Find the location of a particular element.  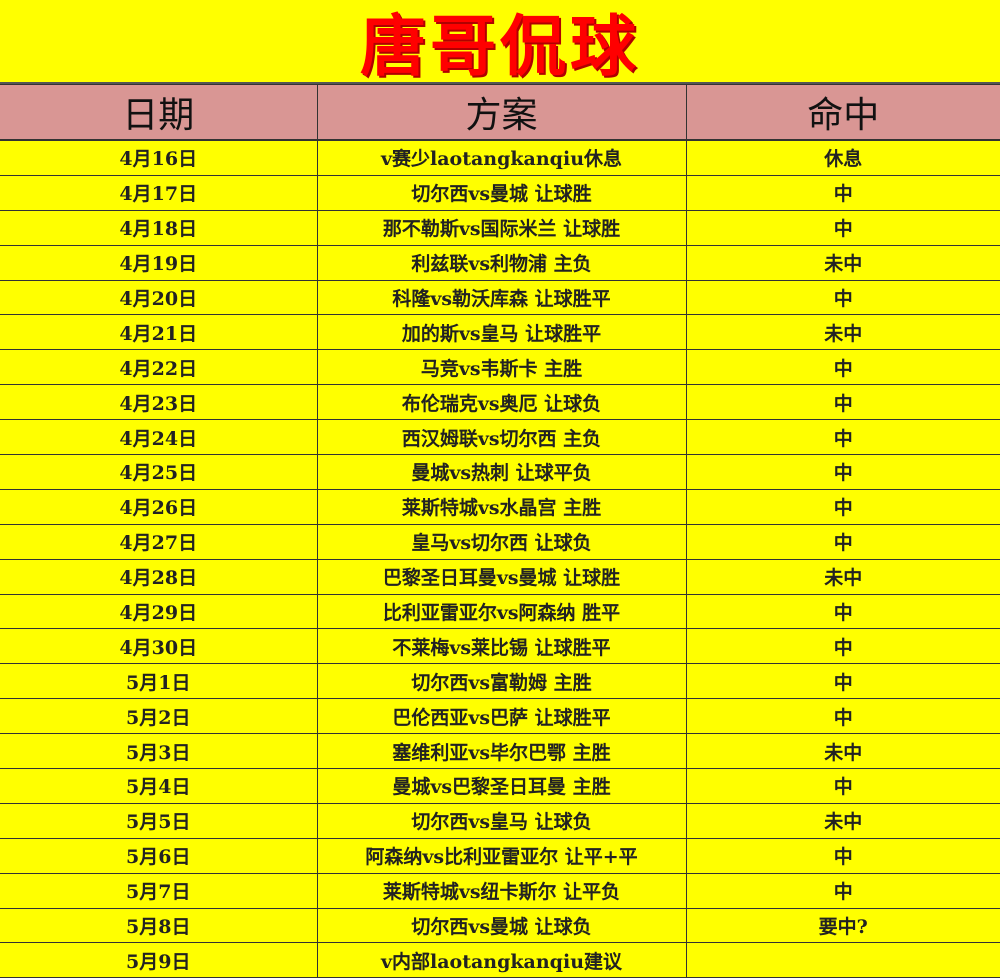

date-cell: 5月3日 is located at coordinates (159, 751).